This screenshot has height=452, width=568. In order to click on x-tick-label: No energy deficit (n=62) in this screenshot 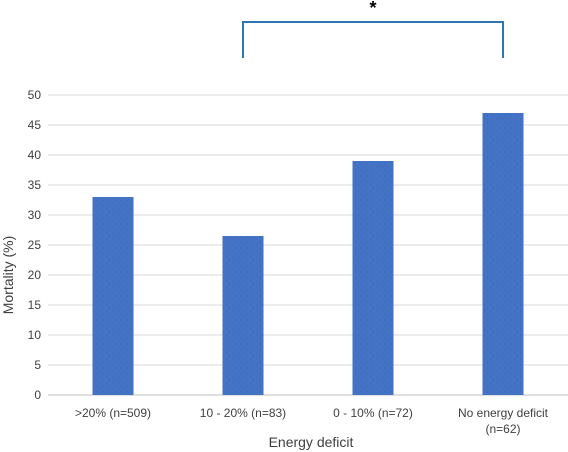, I will do `click(503, 421)`.